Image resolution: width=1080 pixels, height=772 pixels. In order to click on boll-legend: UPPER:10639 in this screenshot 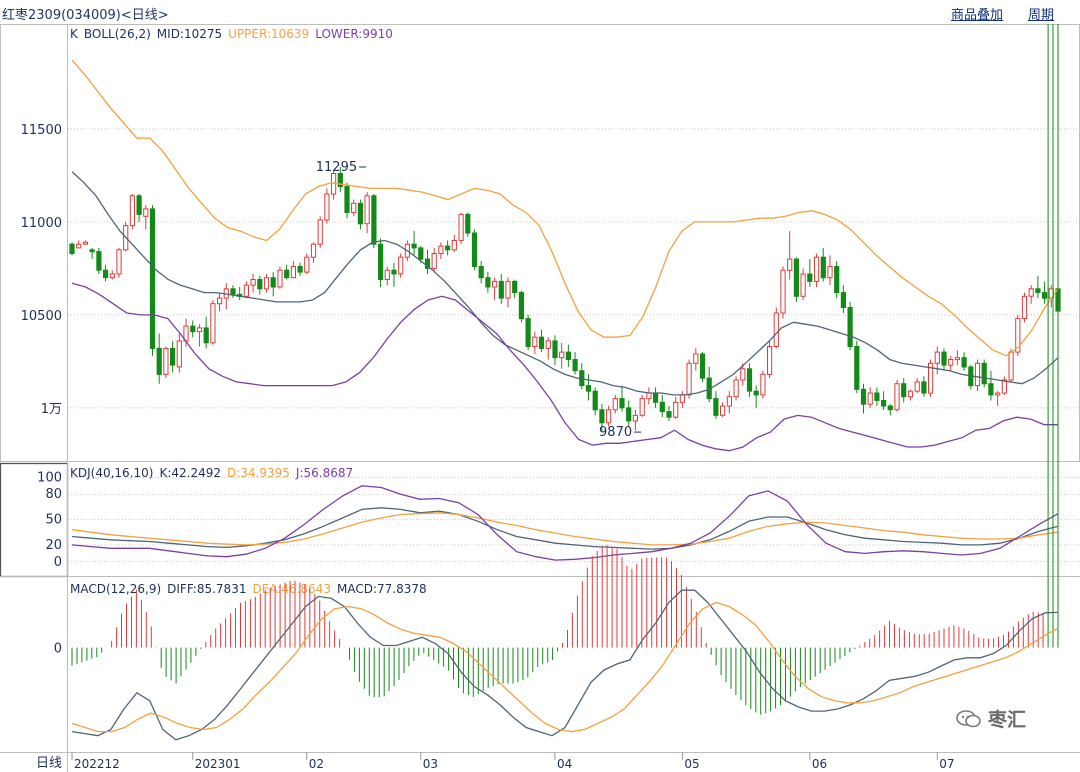, I will do `click(268, 34)`.